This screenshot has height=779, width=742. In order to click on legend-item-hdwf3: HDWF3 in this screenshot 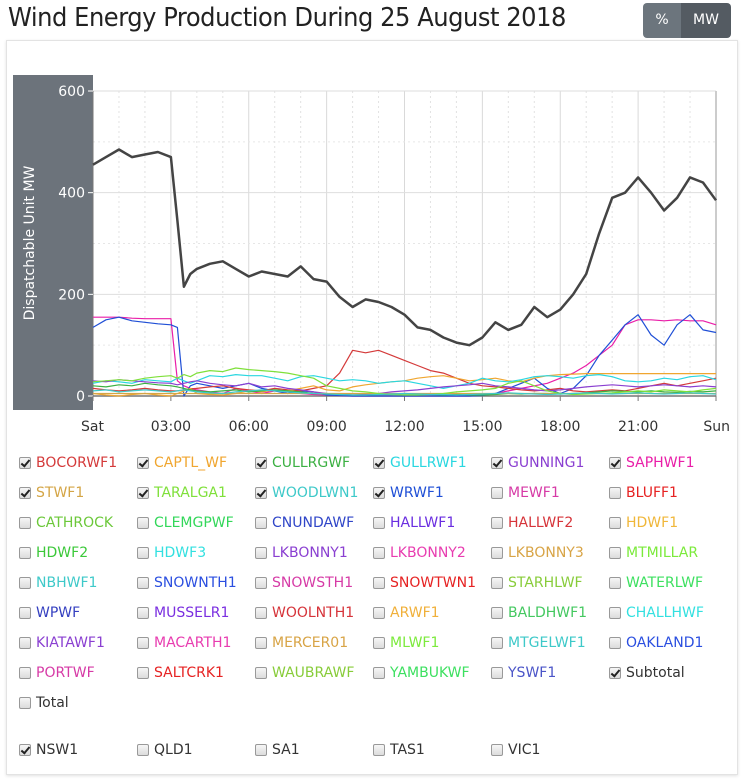, I will do `click(171, 553)`.